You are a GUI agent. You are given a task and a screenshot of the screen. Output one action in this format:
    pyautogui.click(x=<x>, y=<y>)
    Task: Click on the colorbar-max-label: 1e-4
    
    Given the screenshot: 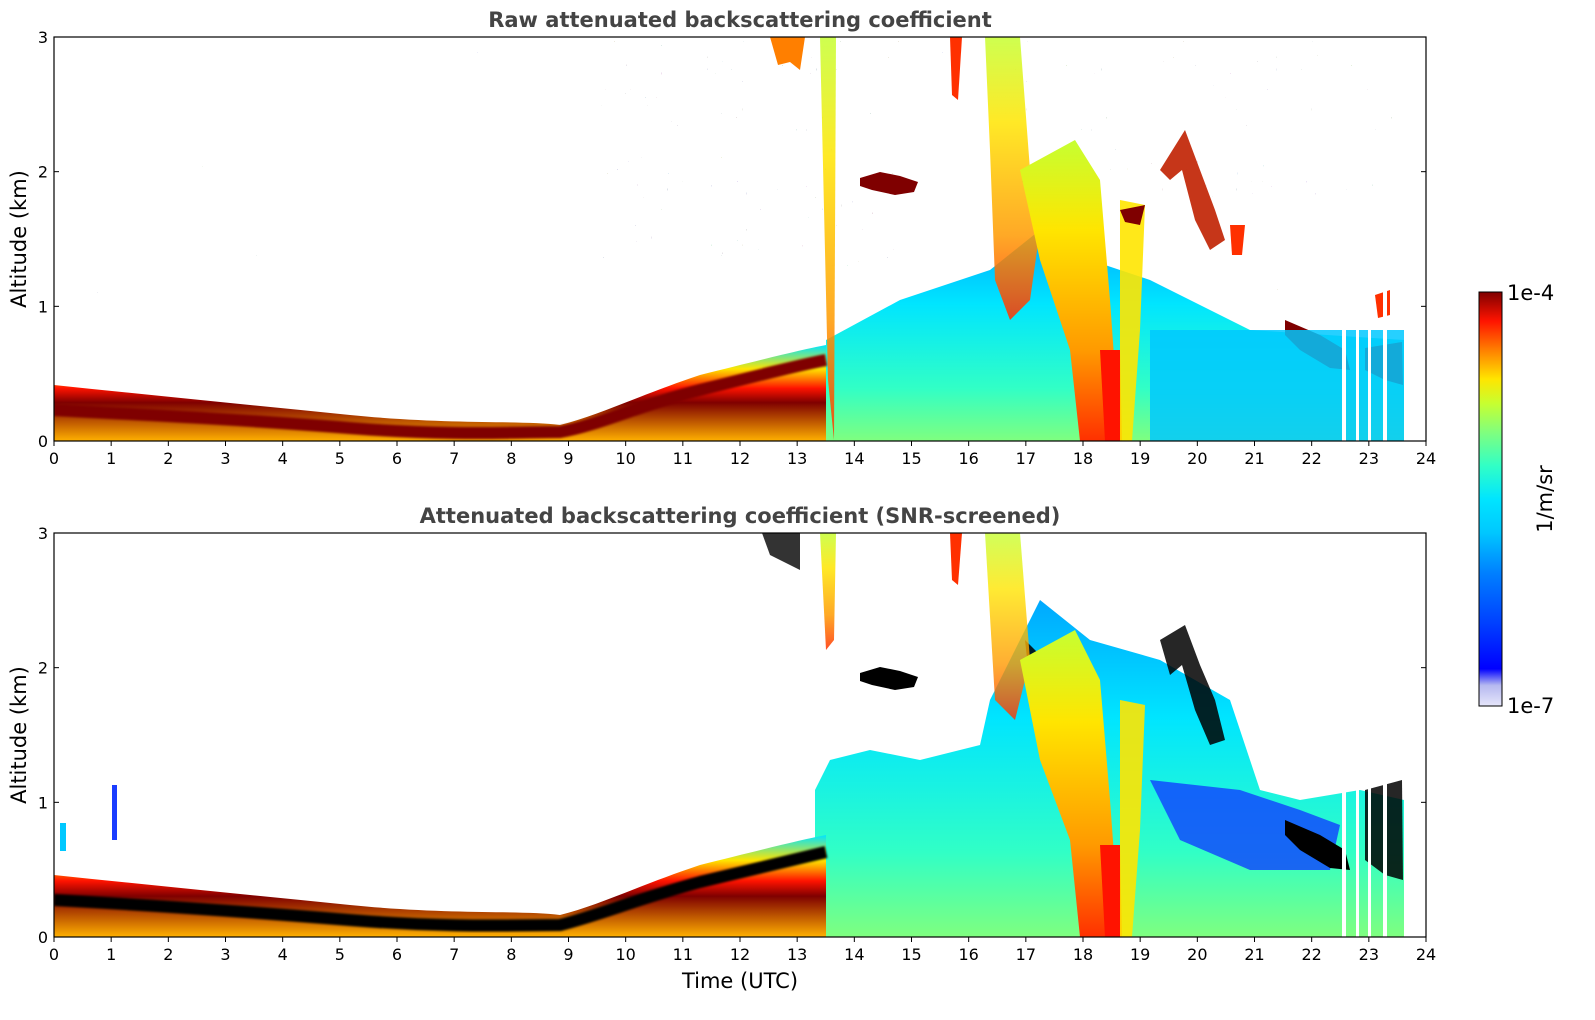 What is the action you would take?
    pyautogui.click(x=1530, y=293)
    